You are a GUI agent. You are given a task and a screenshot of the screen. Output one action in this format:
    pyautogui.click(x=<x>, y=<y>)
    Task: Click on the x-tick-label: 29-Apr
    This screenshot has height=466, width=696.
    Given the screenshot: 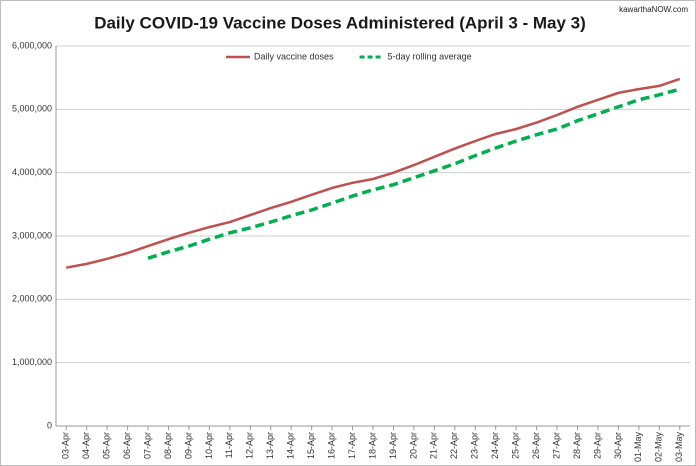 What is the action you would take?
    pyautogui.click(x=597, y=445)
    